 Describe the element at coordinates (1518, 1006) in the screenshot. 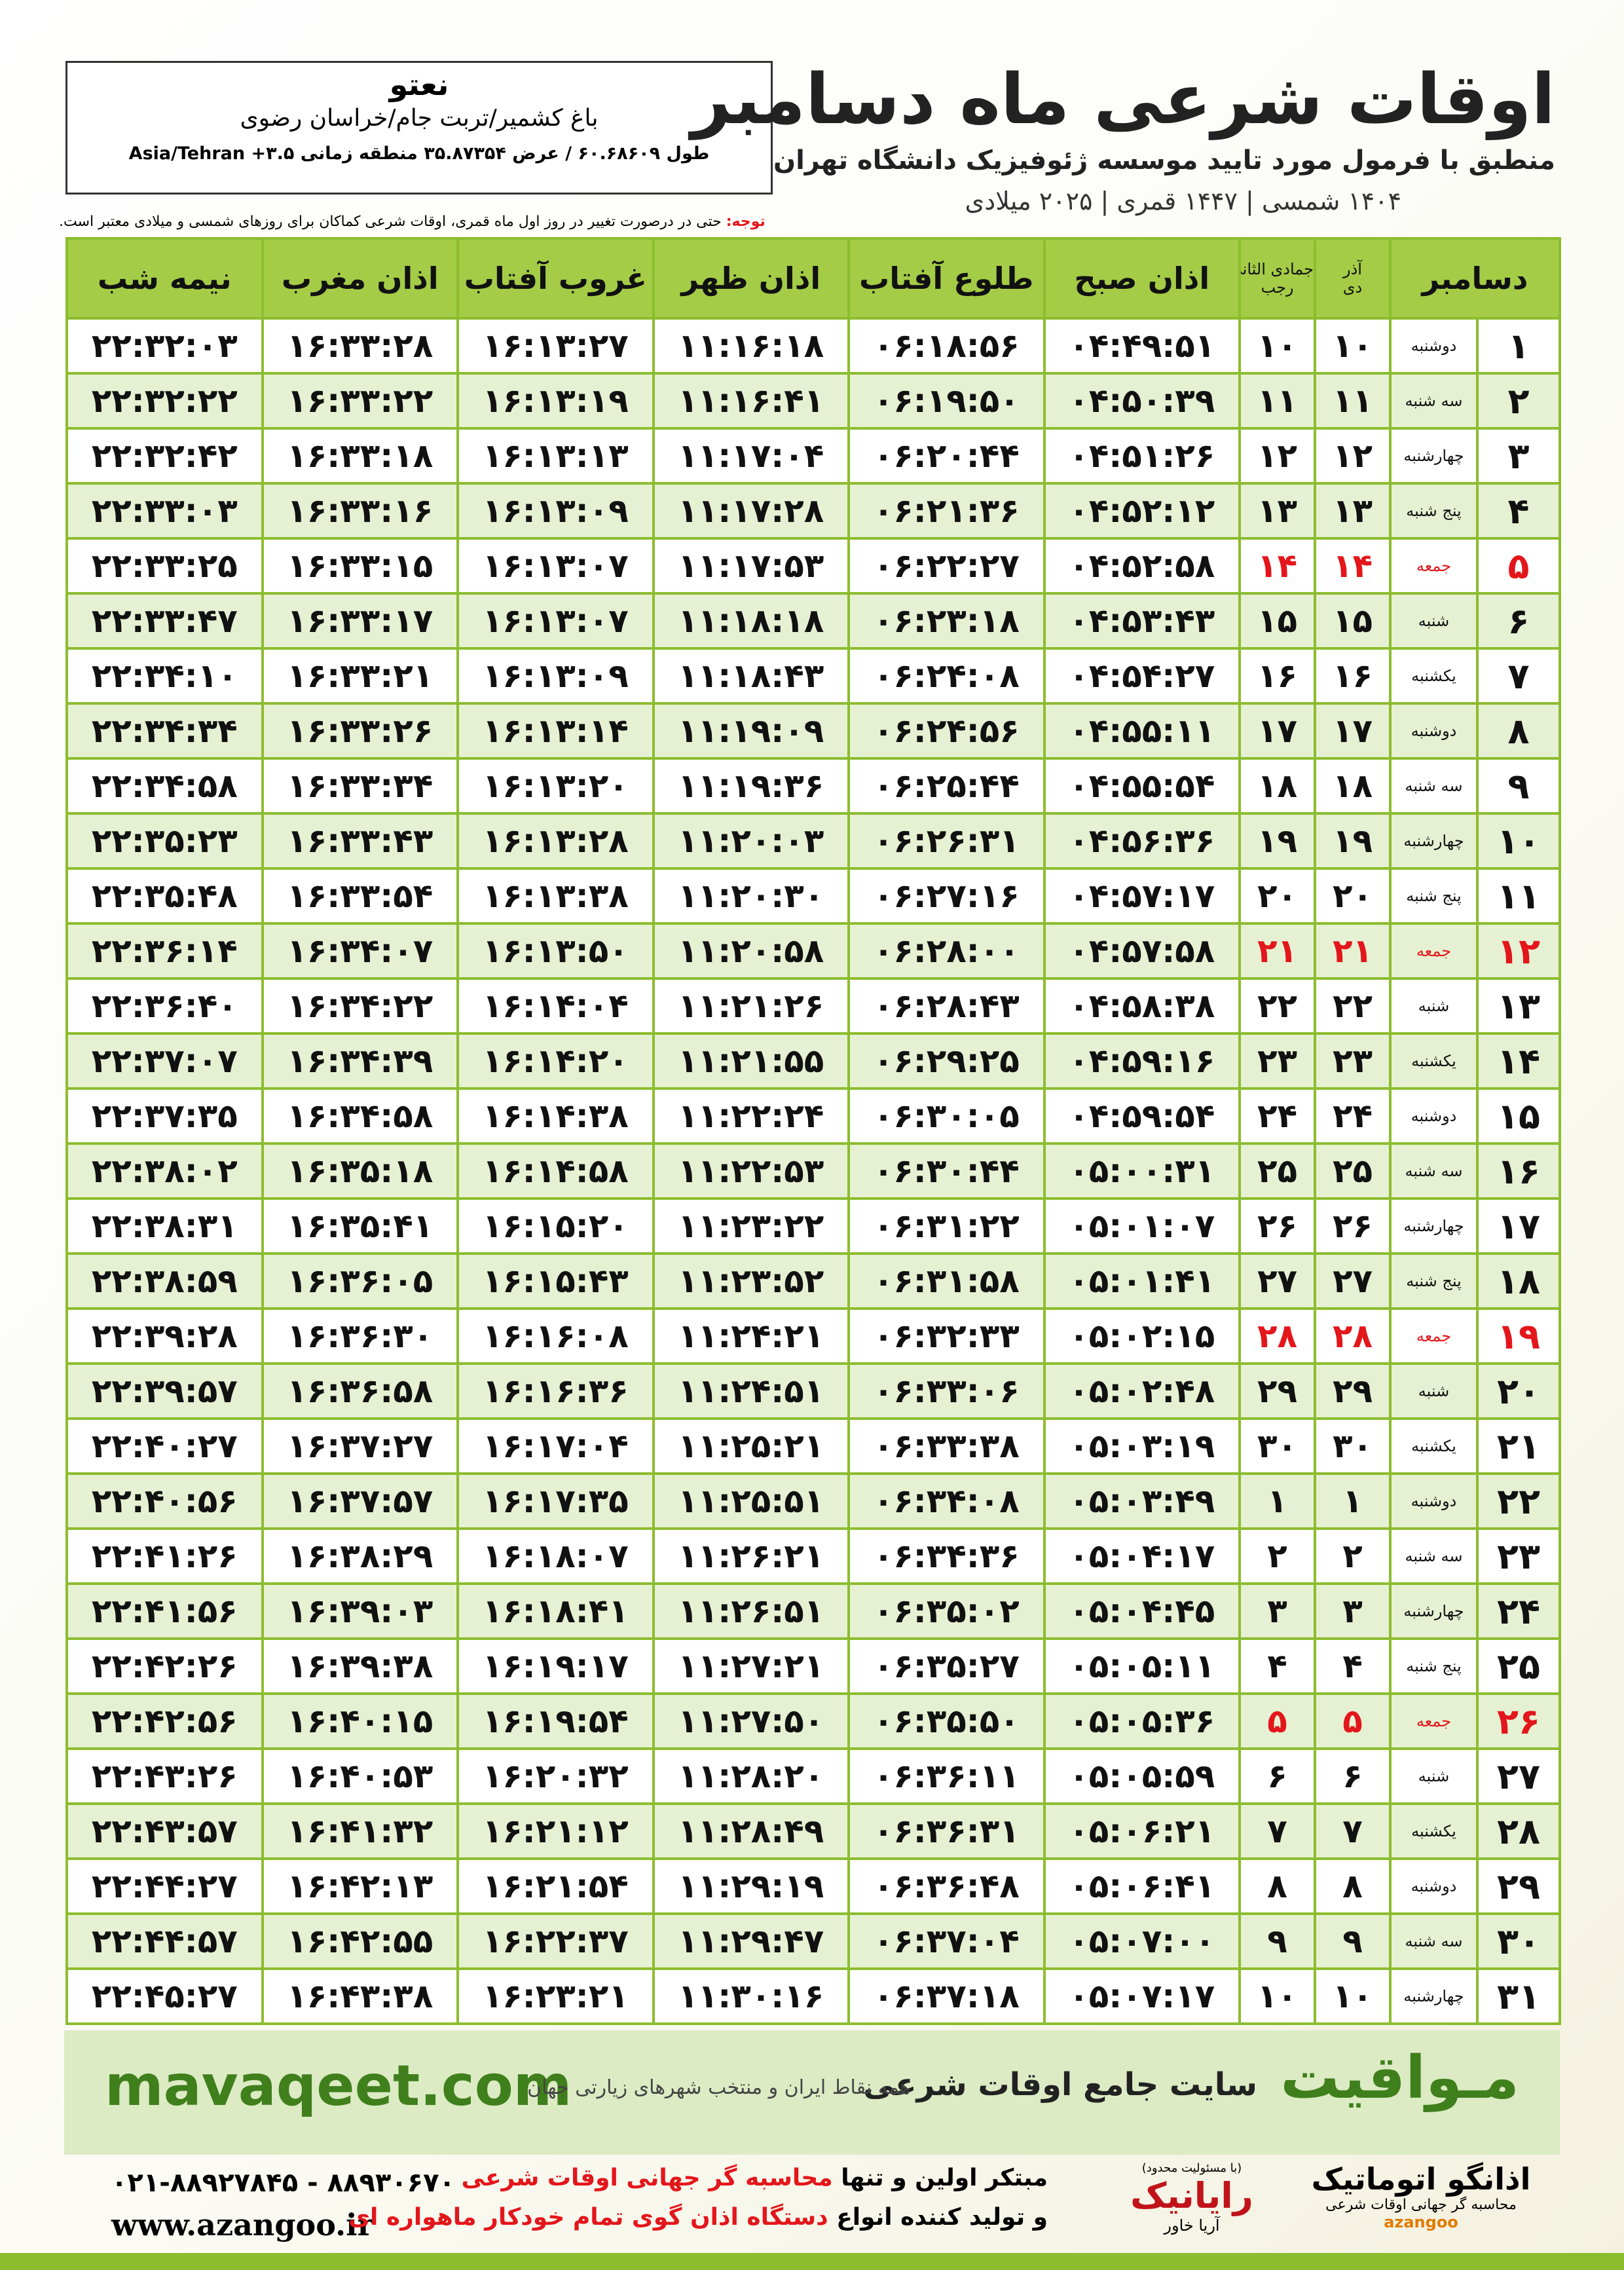

I see `day-number: ۱۳` at that location.